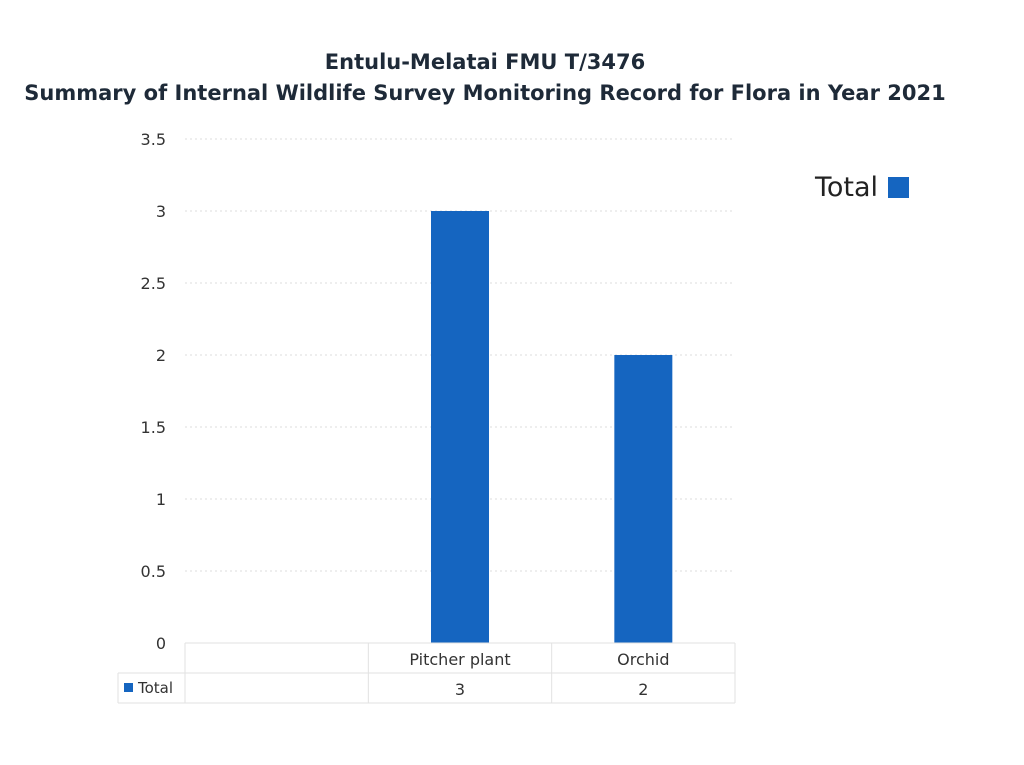 The height and width of the screenshot is (765, 1024). I want to click on legend-swatch, so click(899, 187).